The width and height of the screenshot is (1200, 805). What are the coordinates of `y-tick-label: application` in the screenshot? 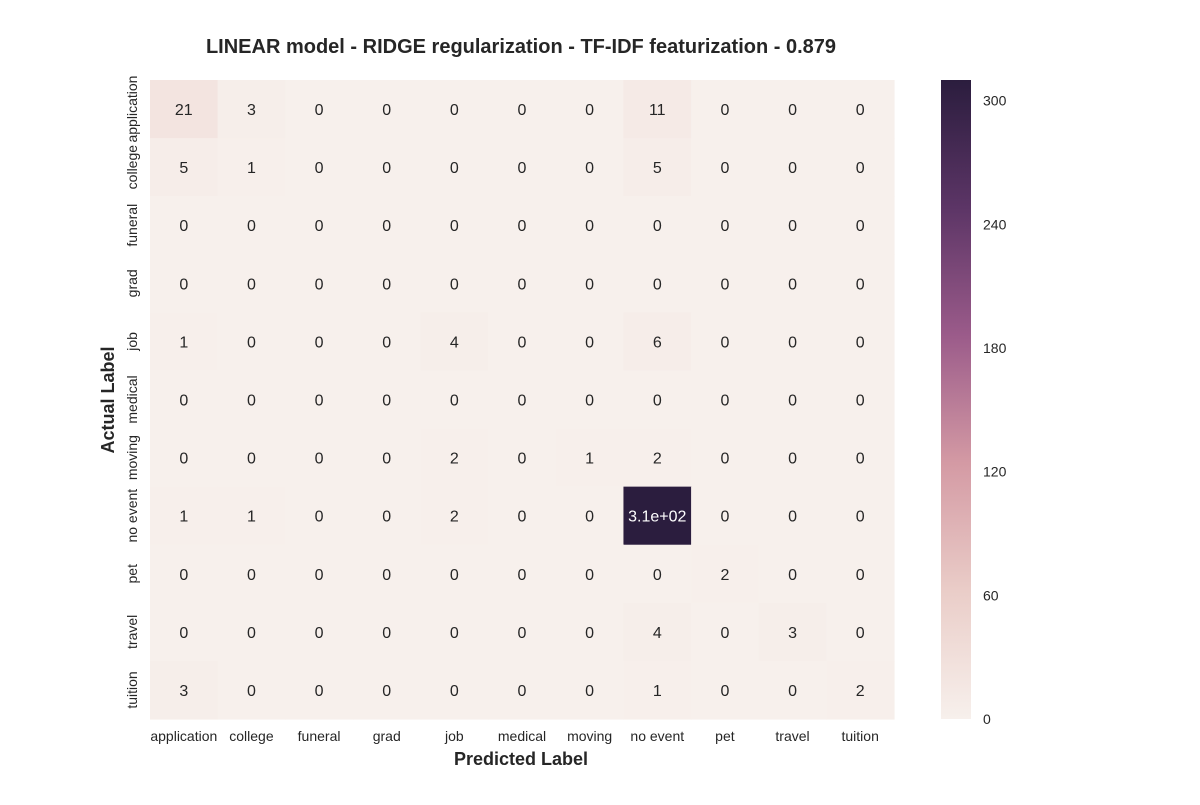 It's located at (132, 109).